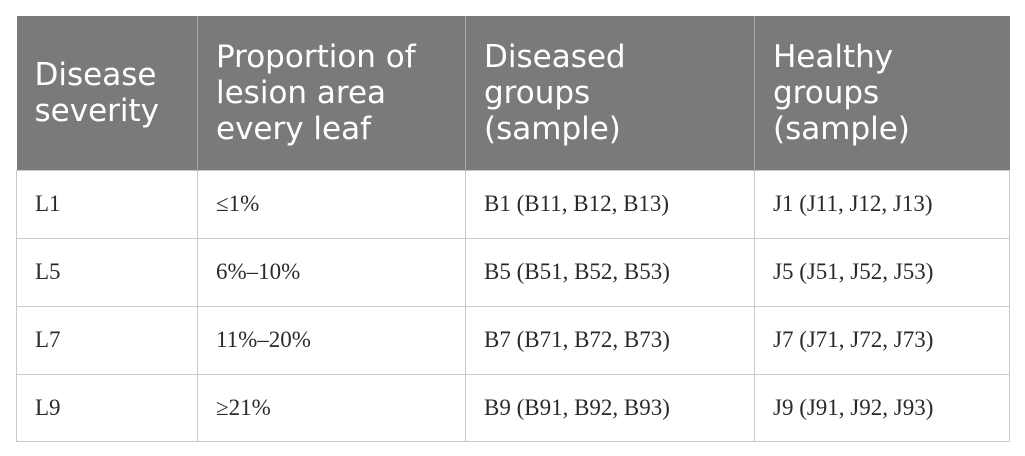 The width and height of the screenshot is (1025, 456). I want to click on cell-severity: L7, so click(107, 340).